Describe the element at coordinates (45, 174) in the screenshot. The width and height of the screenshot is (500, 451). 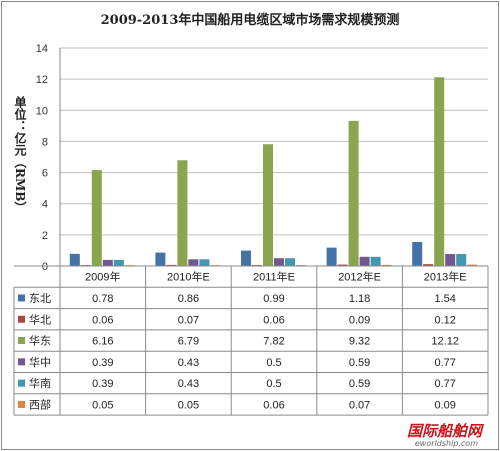
I see `y-tick-label: 6` at that location.